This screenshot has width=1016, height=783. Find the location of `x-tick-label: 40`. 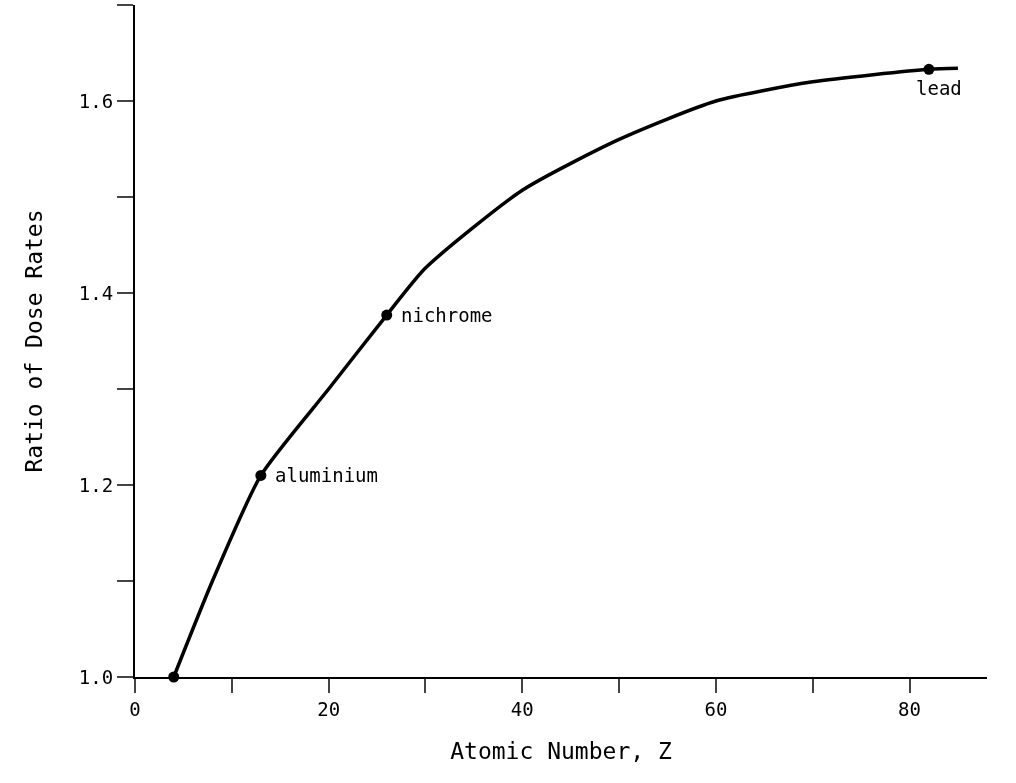

x-tick-label: 40 is located at coordinates (522, 708).